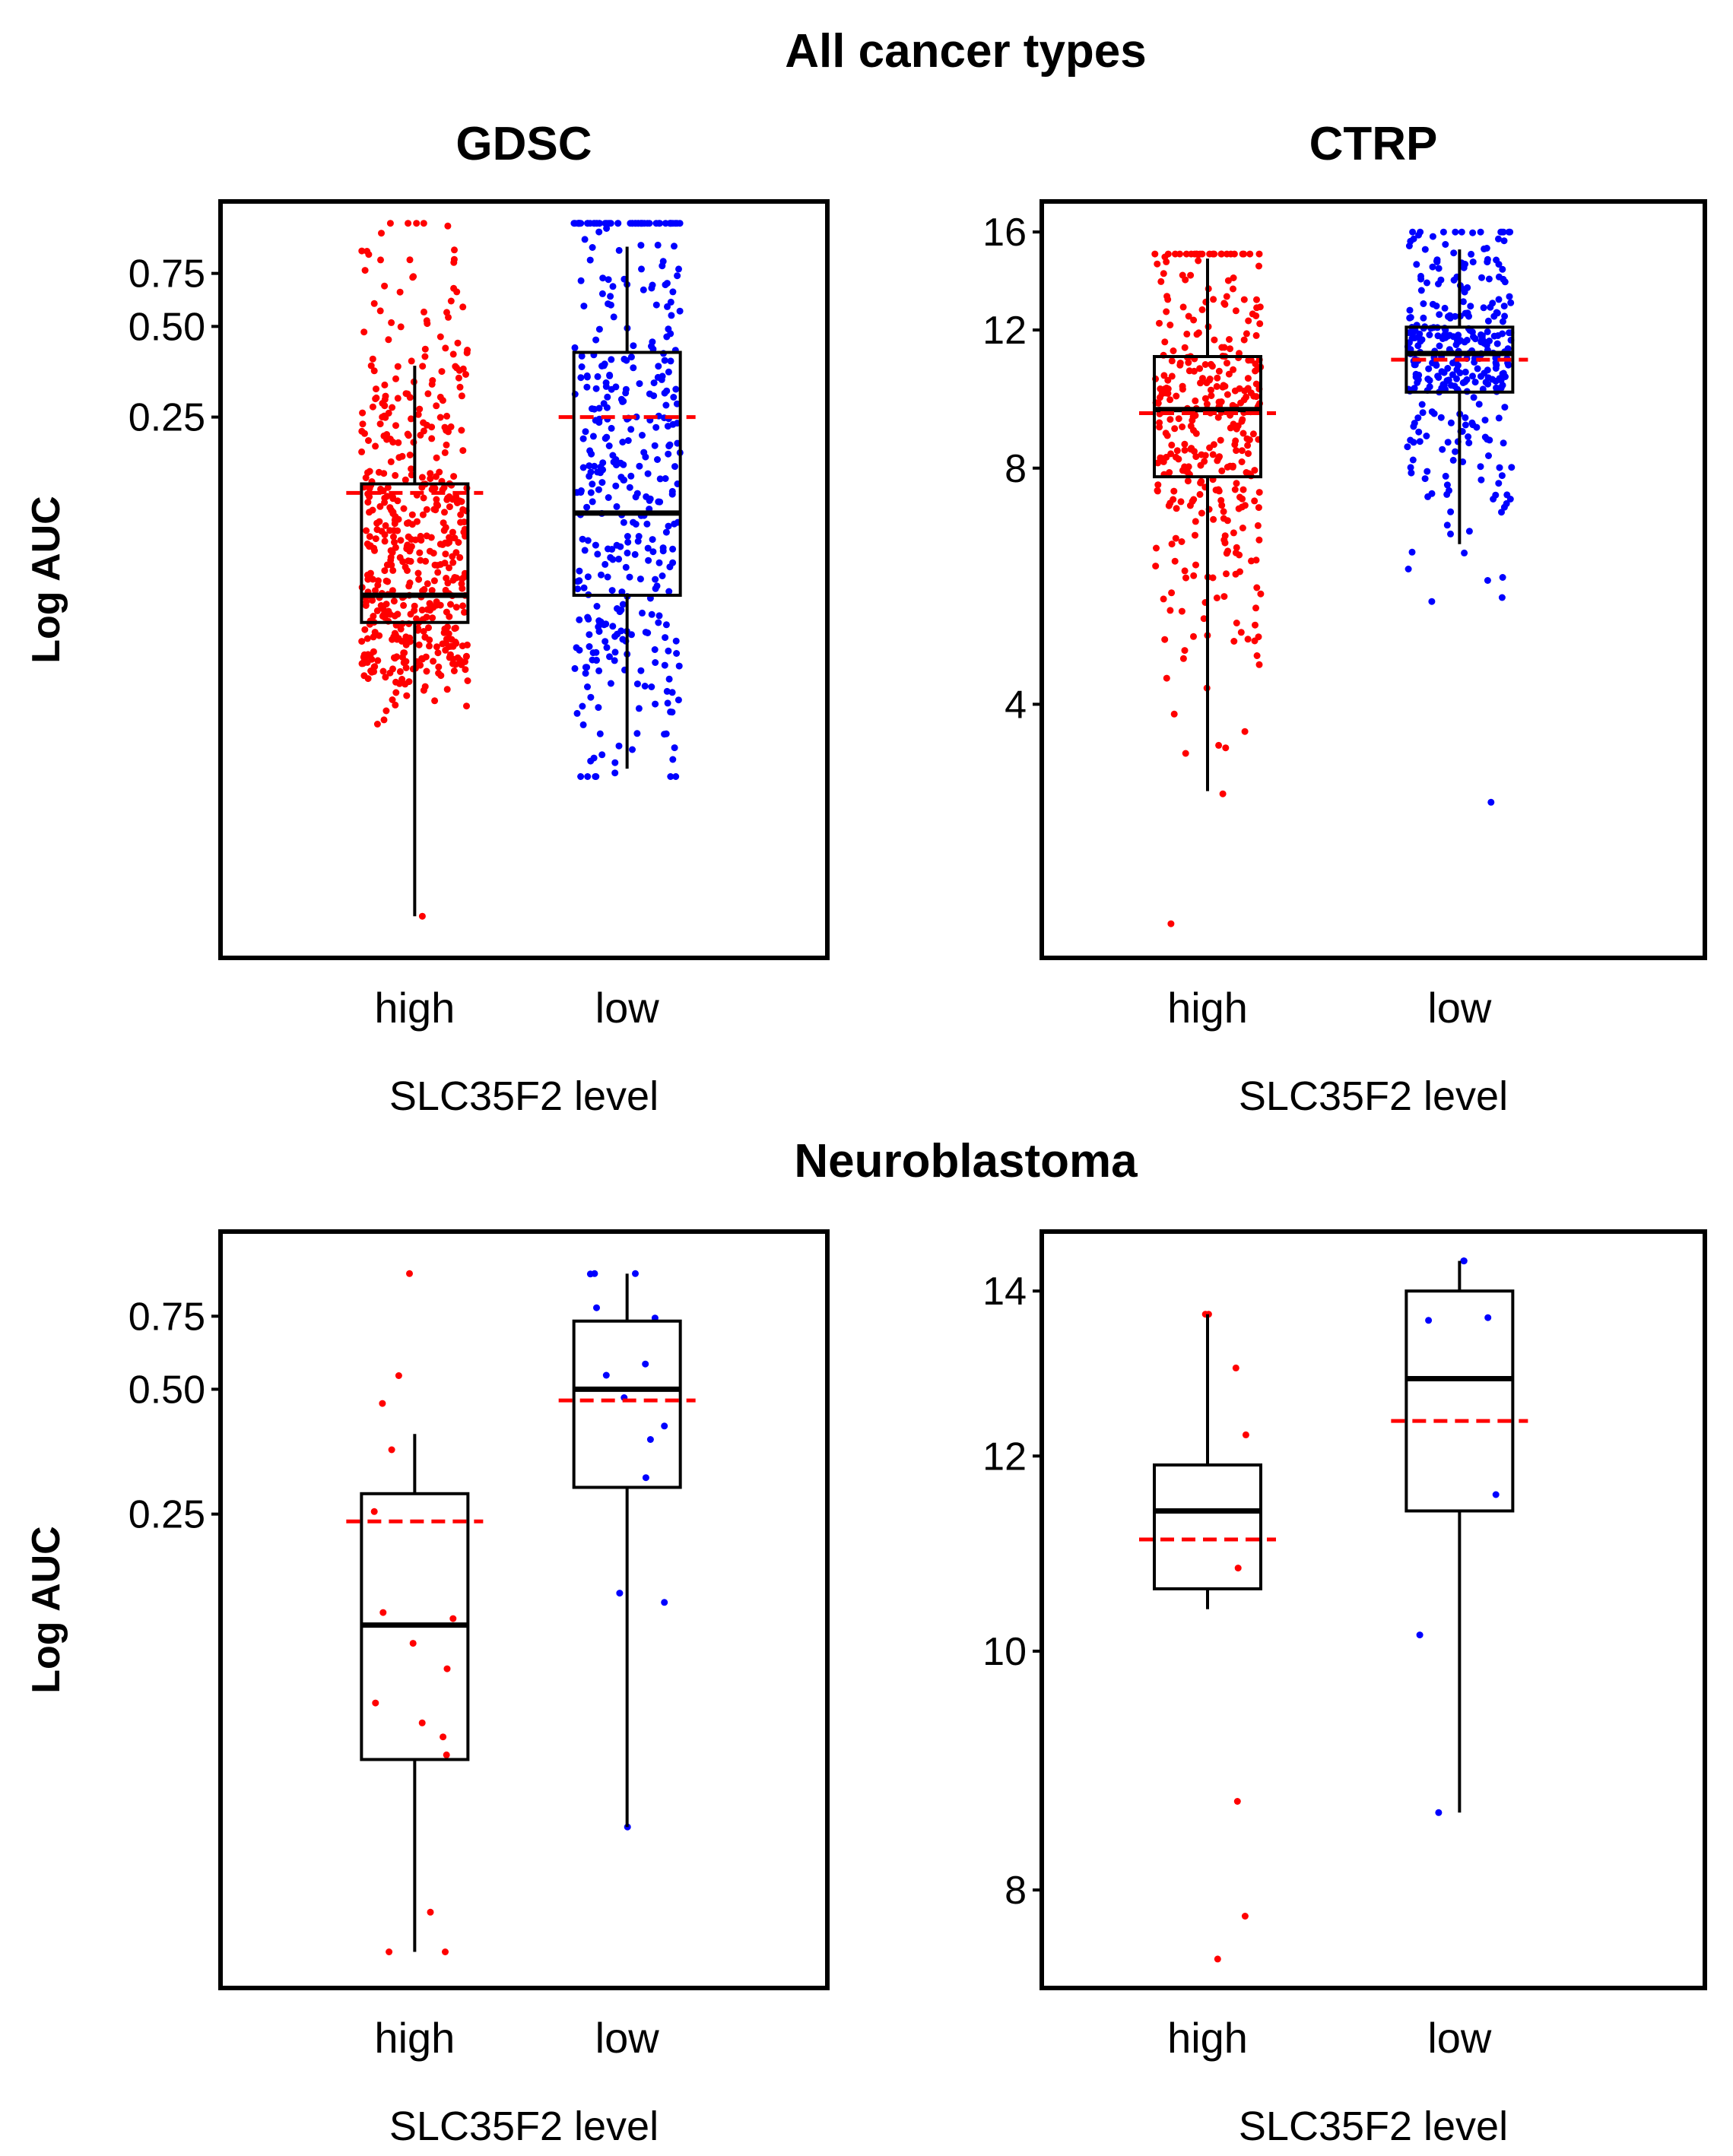 The width and height of the screenshot is (1733, 2156). I want to click on y-axis-label: Log AUC, so click(46, 1609).